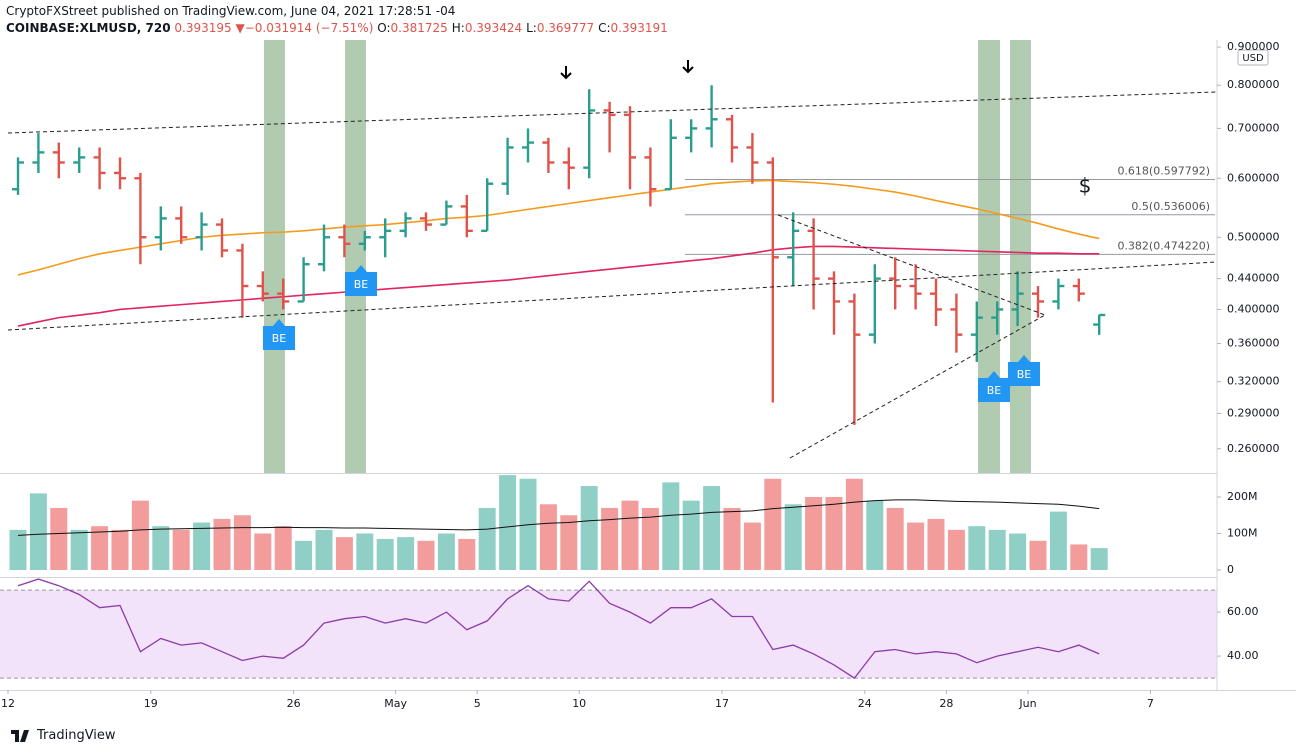  Describe the element at coordinates (203, 28) in the screenshot. I see `last-price: 0.393195` at that location.